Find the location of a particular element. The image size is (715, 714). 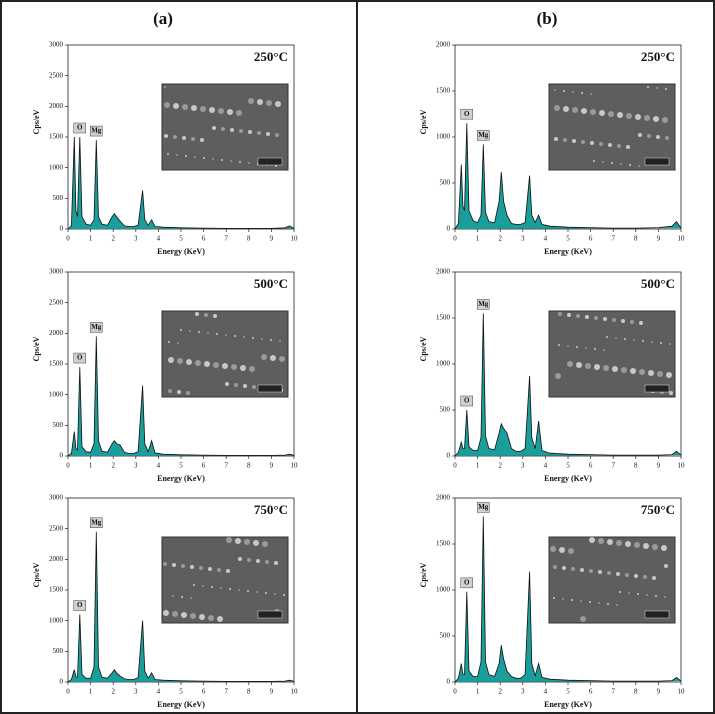

x-tick-label: 3 is located at coordinates (136, 466).